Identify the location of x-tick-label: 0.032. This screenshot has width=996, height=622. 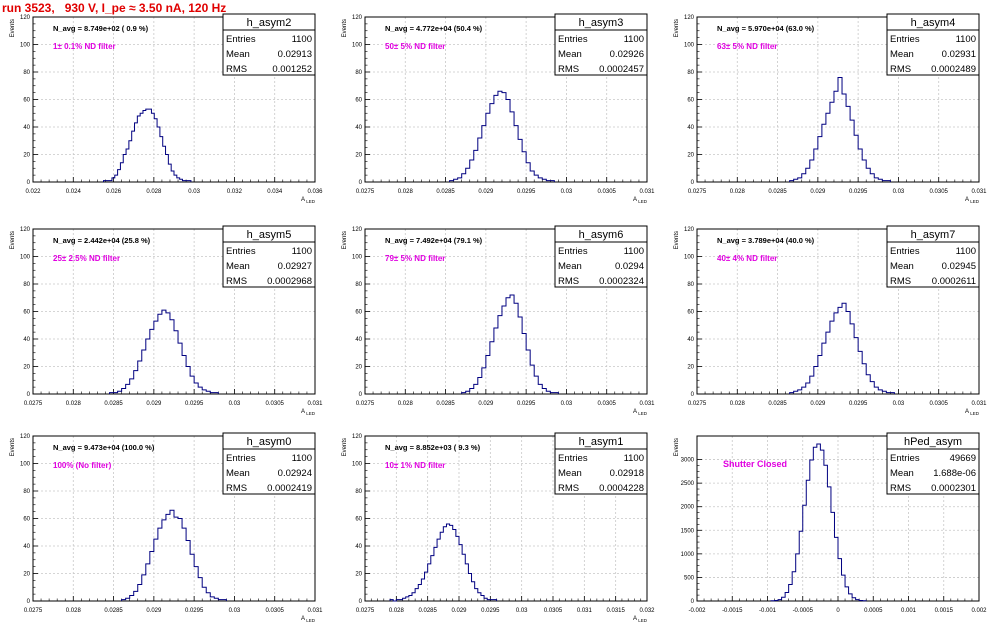
(647, 611).